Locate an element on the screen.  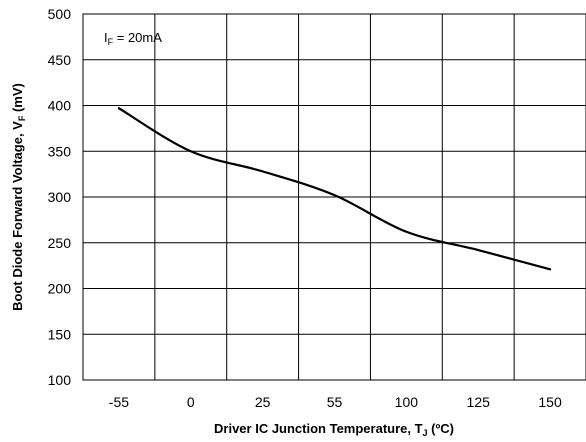
y-tick-label: 150 is located at coordinates (60, 334).